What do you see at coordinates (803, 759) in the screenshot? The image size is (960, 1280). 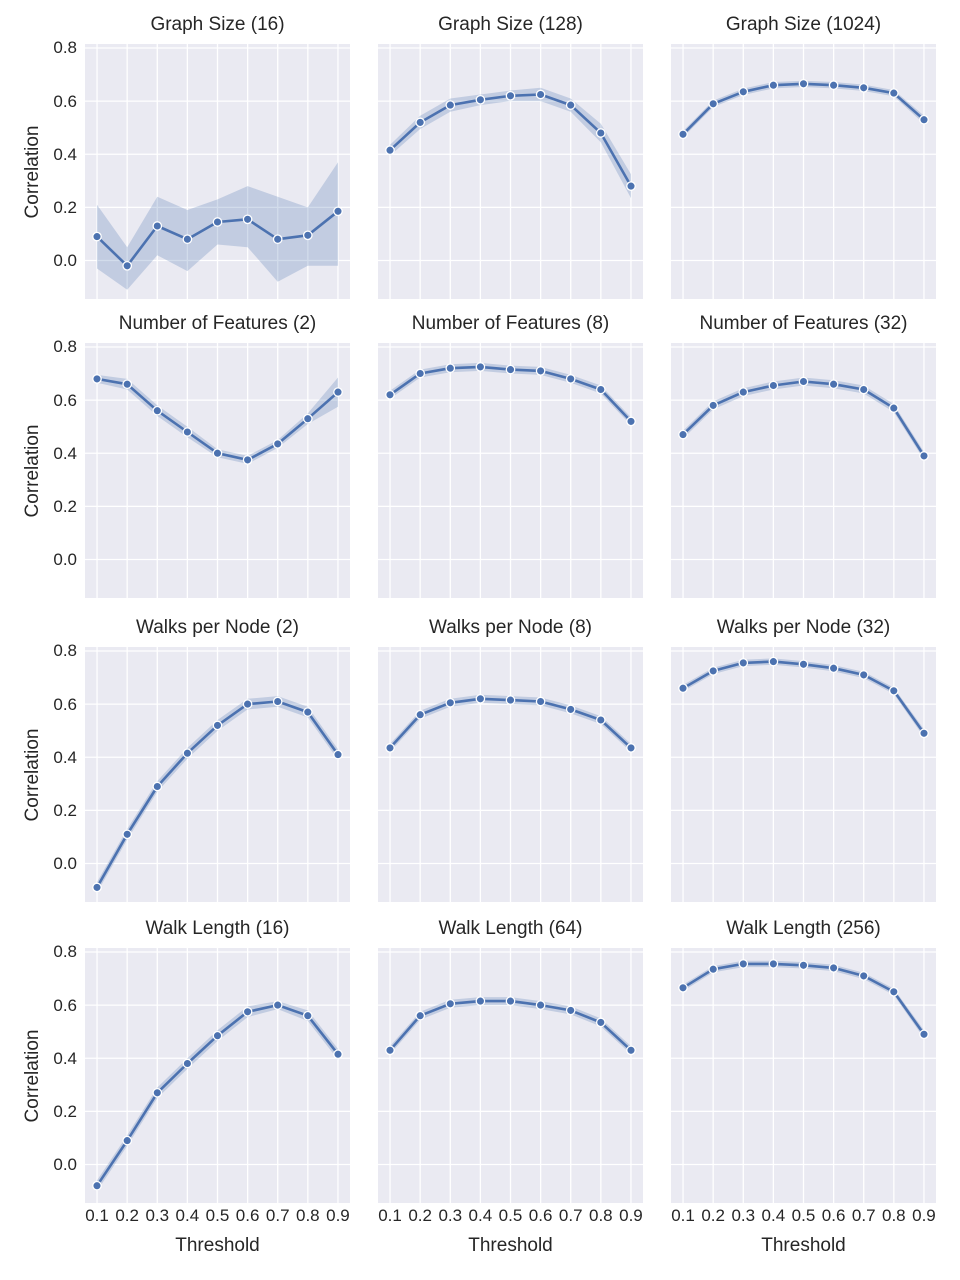 I see `subplot-walks-per-node-32: Walks per Node (32)` at bounding box center [803, 759].